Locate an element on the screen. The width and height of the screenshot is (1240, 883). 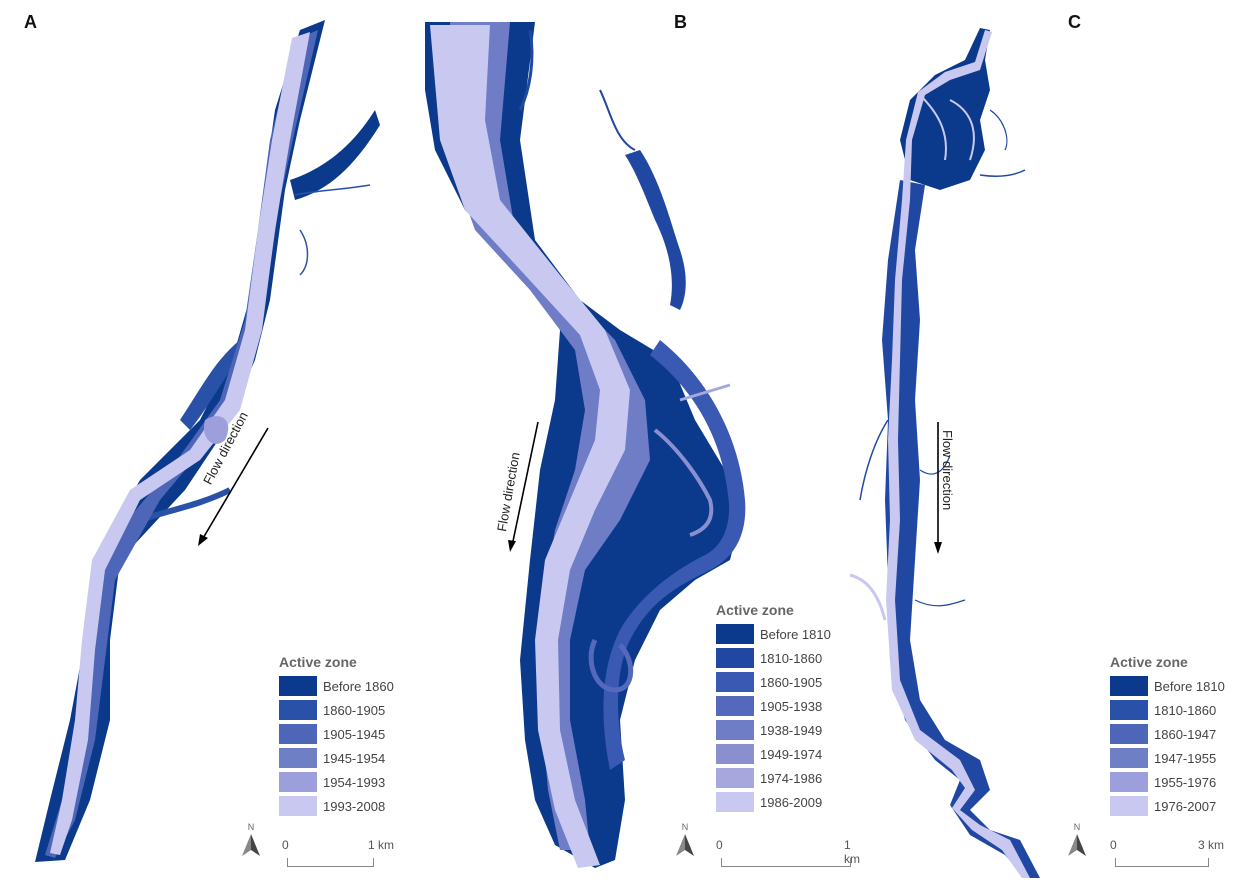
backwater is located at coordinates (868, 597).